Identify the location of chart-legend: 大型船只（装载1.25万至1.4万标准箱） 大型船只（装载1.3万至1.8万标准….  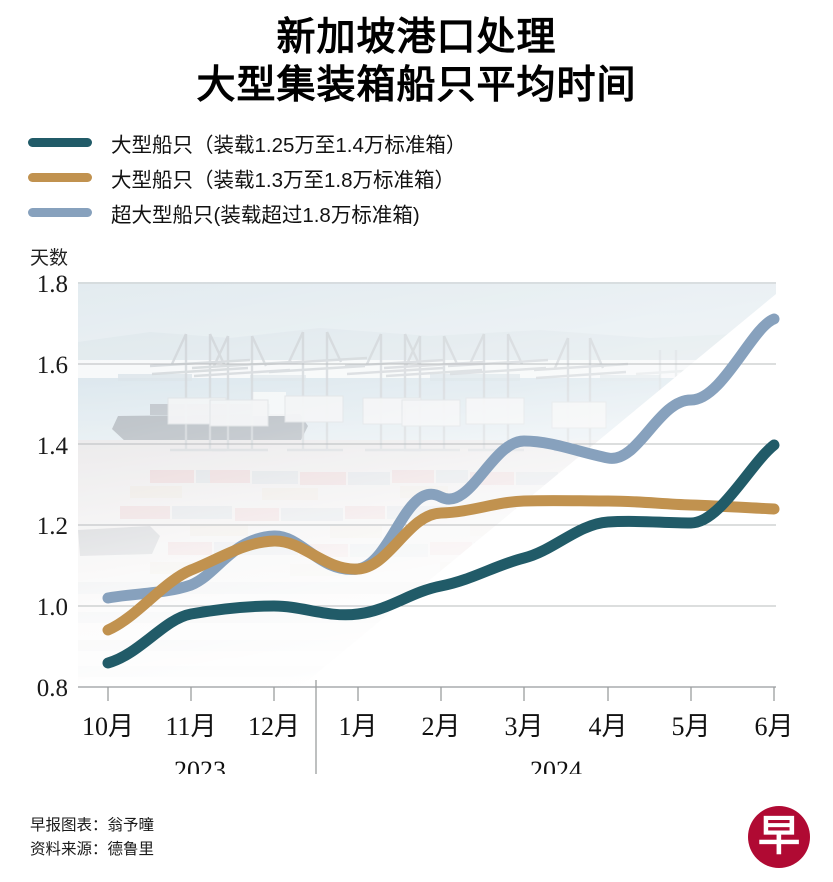
(416, 177).